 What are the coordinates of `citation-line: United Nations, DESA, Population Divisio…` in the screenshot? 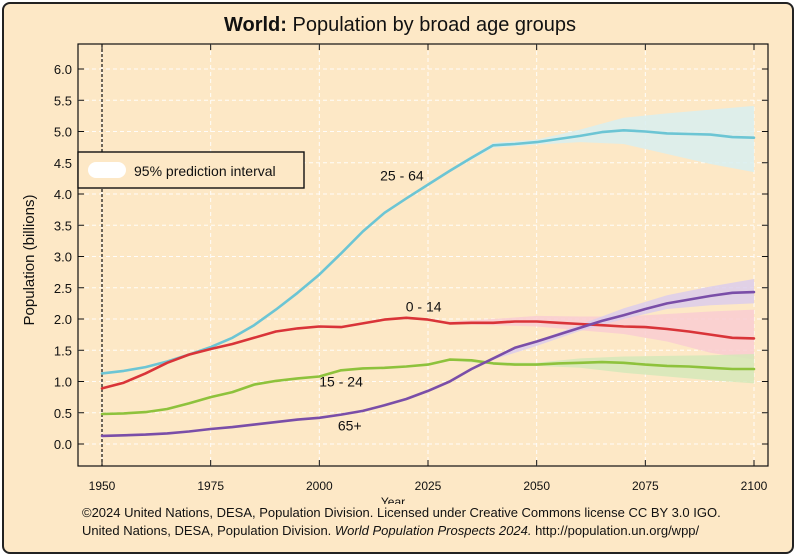 It's located at (401, 531).